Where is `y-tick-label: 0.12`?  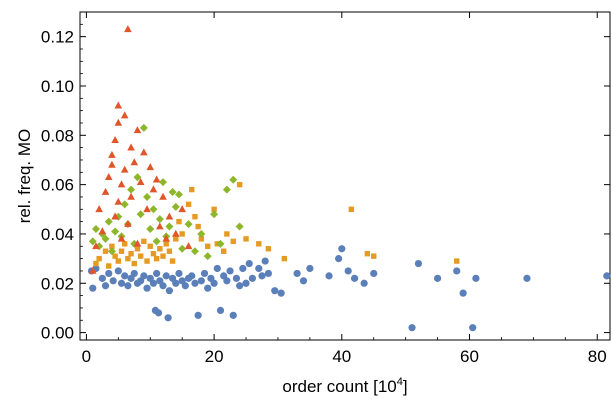 y-tick-label: 0.12 is located at coordinates (57, 37).